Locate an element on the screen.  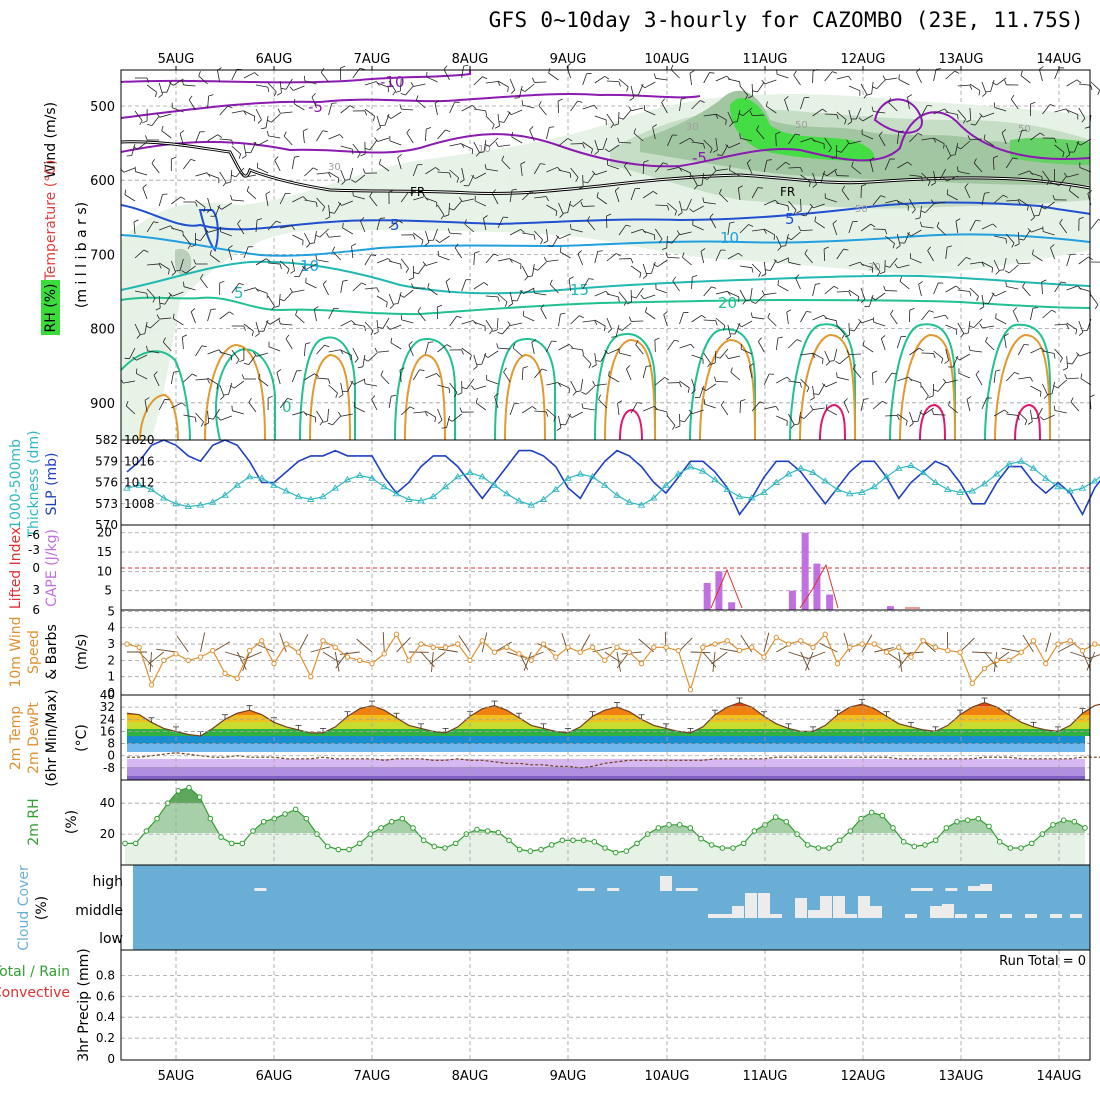
isotherm-5-loop is located at coordinates (208, 230).